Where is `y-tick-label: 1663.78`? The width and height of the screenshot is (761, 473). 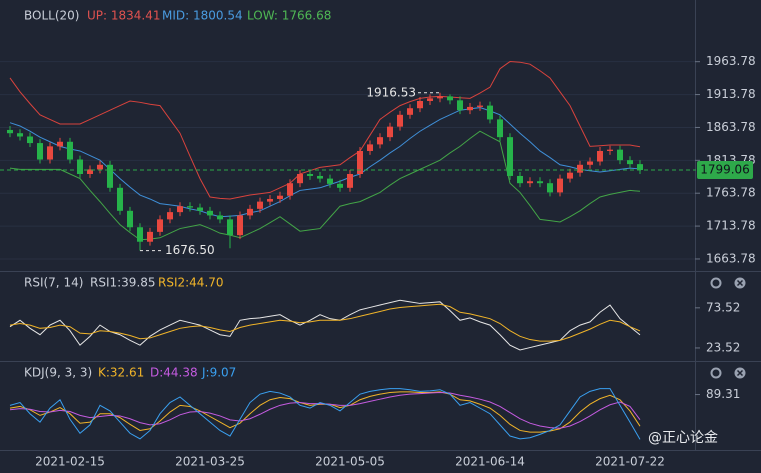
y-tick-label: 1663.78 is located at coordinates (731, 258).